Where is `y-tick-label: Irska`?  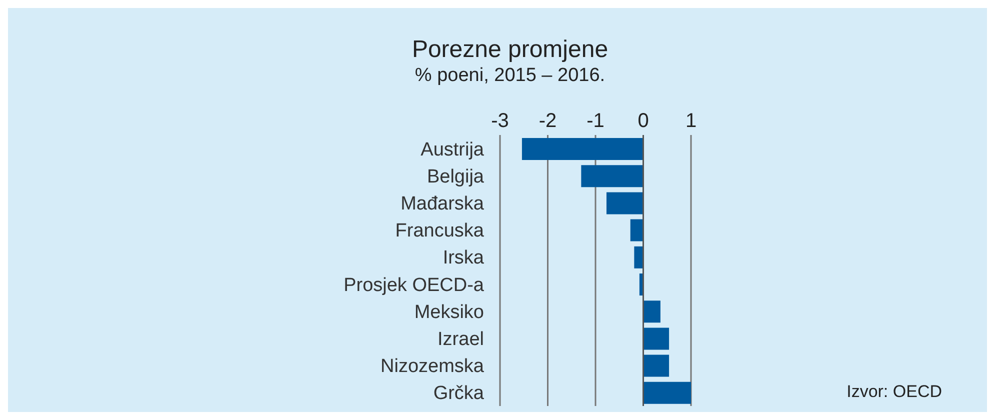 y-tick-label: Irska is located at coordinates (463, 258).